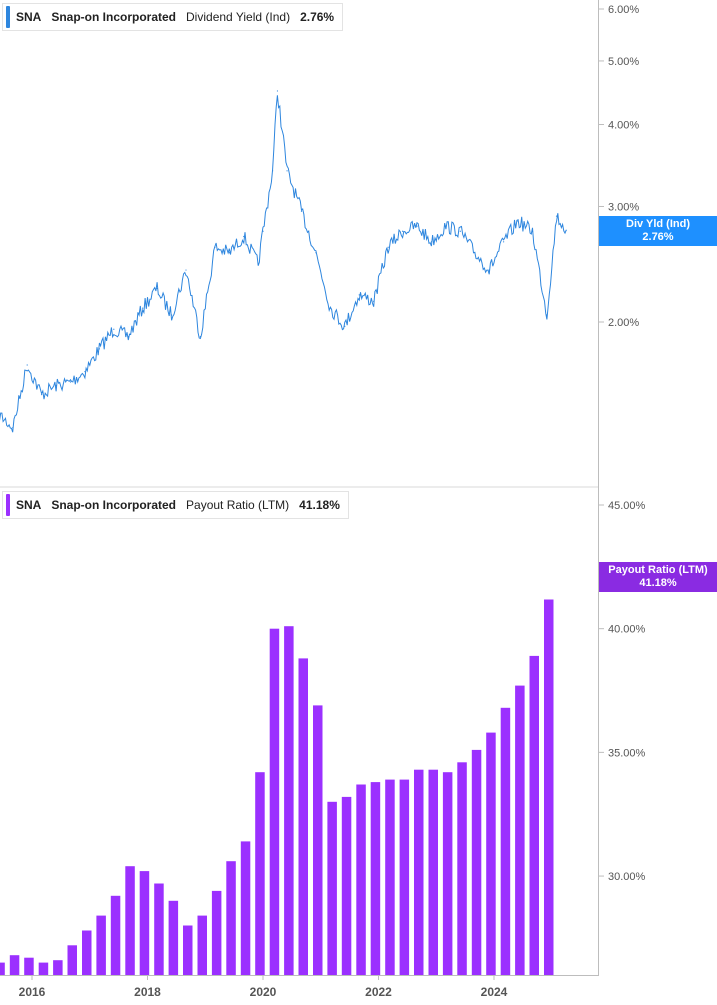 The width and height of the screenshot is (717, 1005). I want to click on yield-tick-label: 2.00%, so click(623, 323).